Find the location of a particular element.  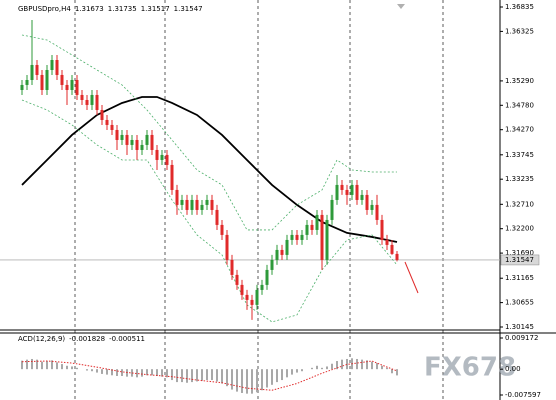

y-tick-label: 1.31165 is located at coordinates (519, 278).